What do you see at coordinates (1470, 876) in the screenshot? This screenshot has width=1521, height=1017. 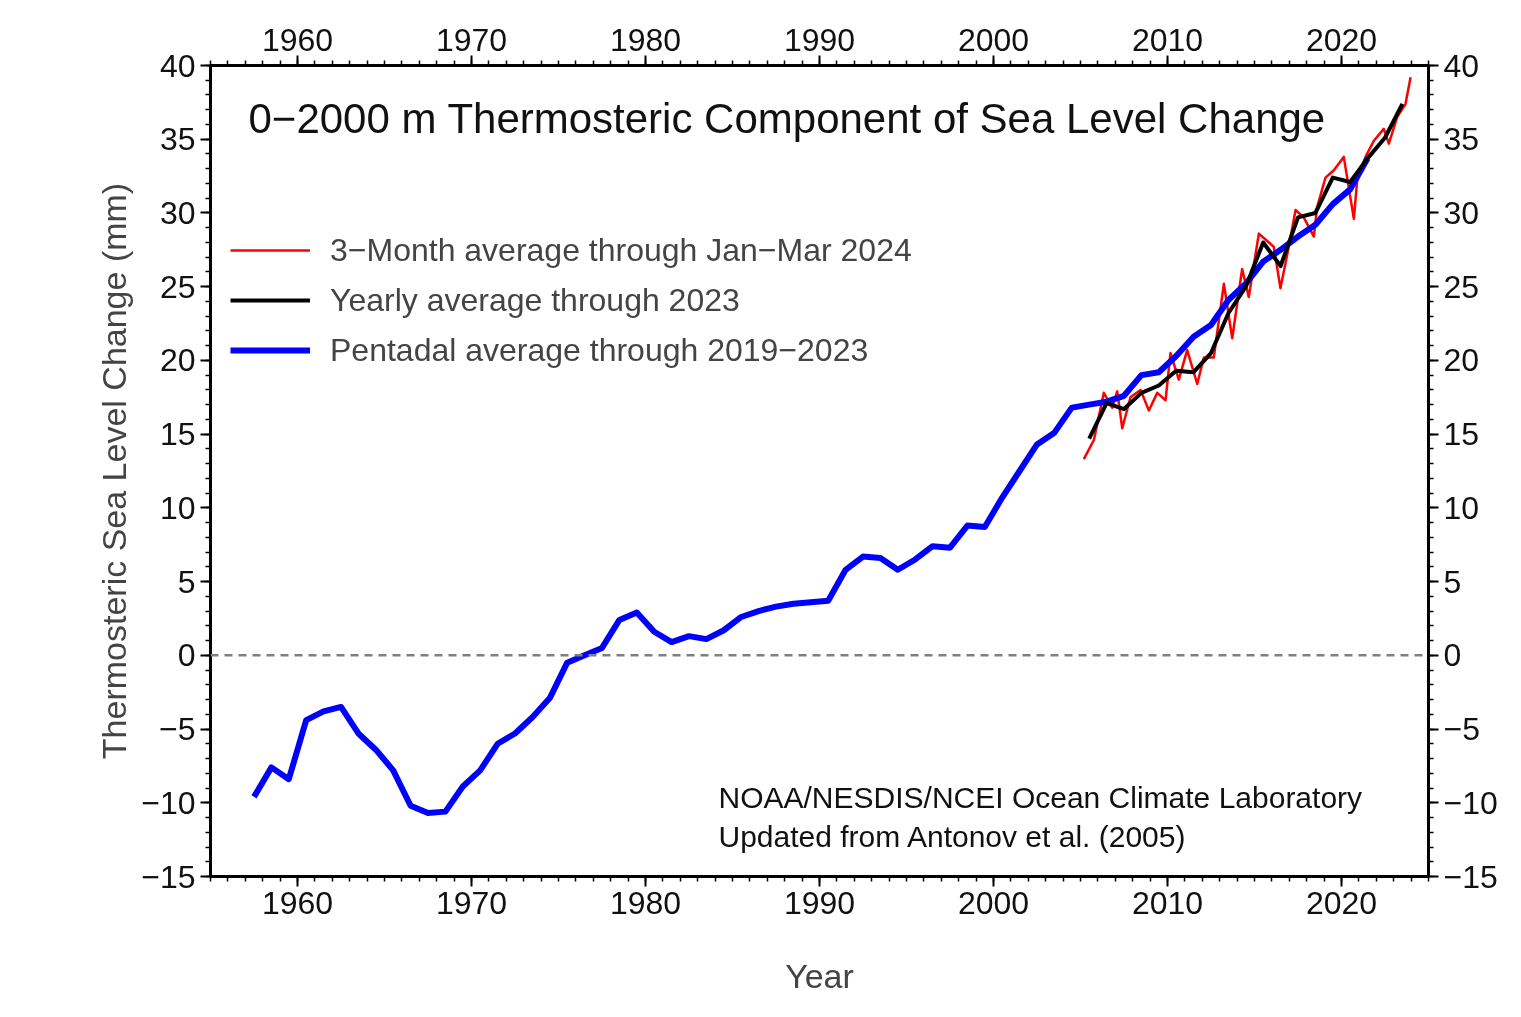 I see `y2-tick-label: −15` at bounding box center [1470, 876].